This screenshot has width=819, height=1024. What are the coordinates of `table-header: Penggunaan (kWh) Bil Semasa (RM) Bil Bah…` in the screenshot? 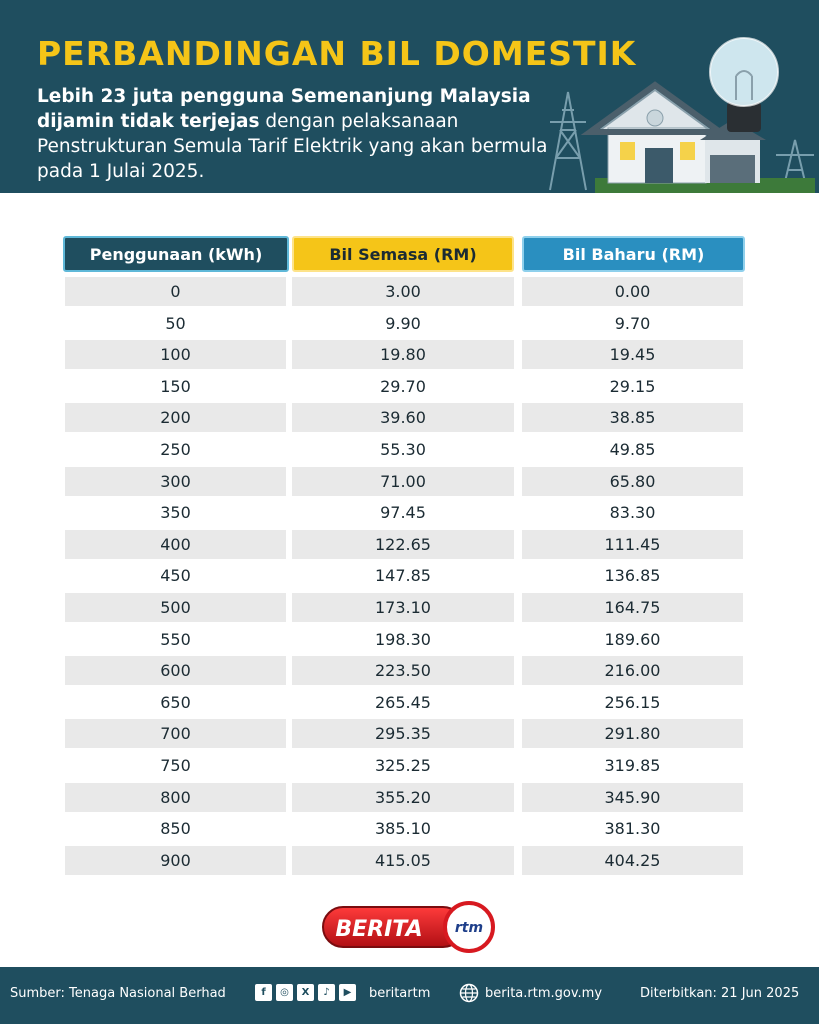 It's located at (404, 254).